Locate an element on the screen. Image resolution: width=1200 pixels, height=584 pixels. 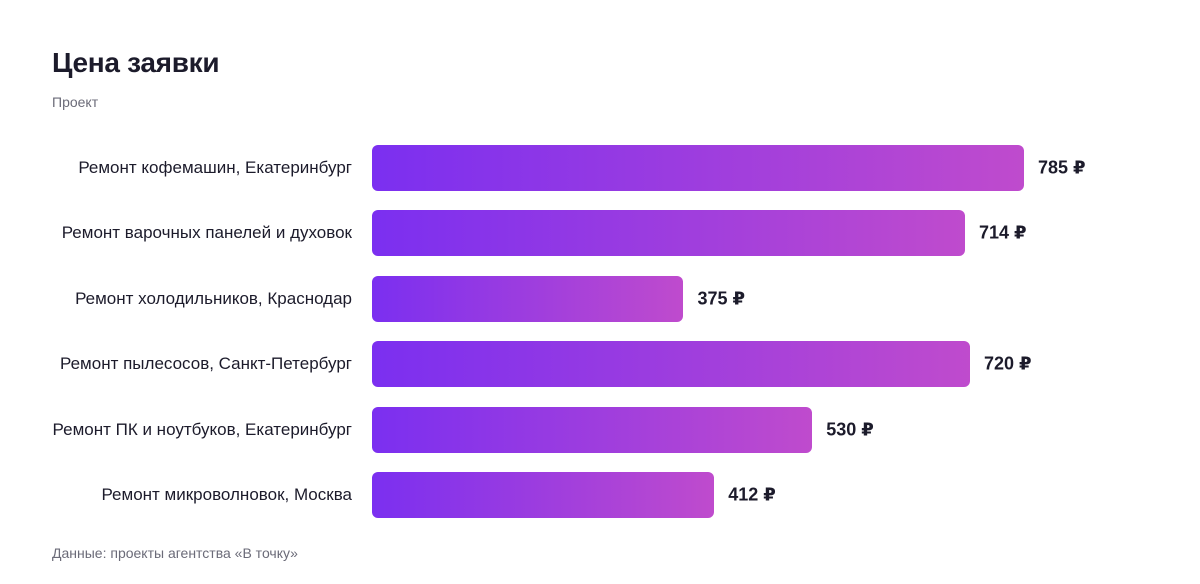
value-label: 785 ₽ is located at coordinates (1062, 167).